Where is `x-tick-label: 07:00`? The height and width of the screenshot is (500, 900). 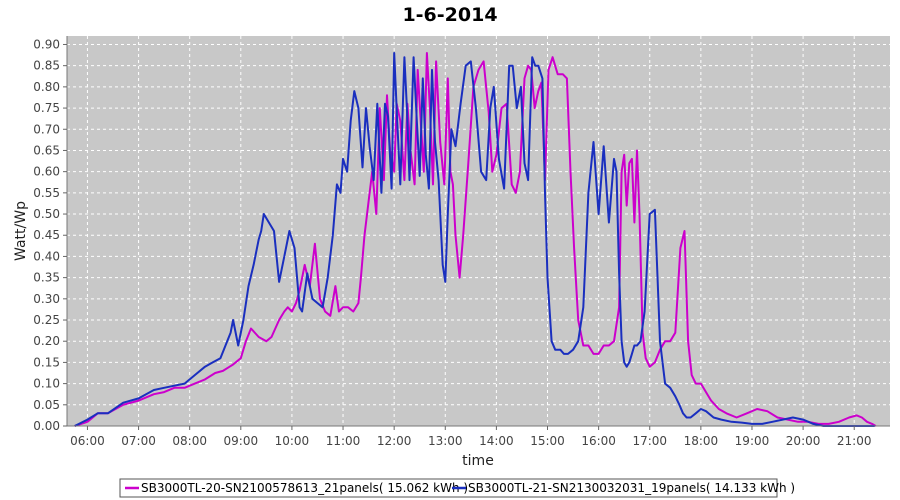 x-tick-label: 07:00 is located at coordinates (138, 441).